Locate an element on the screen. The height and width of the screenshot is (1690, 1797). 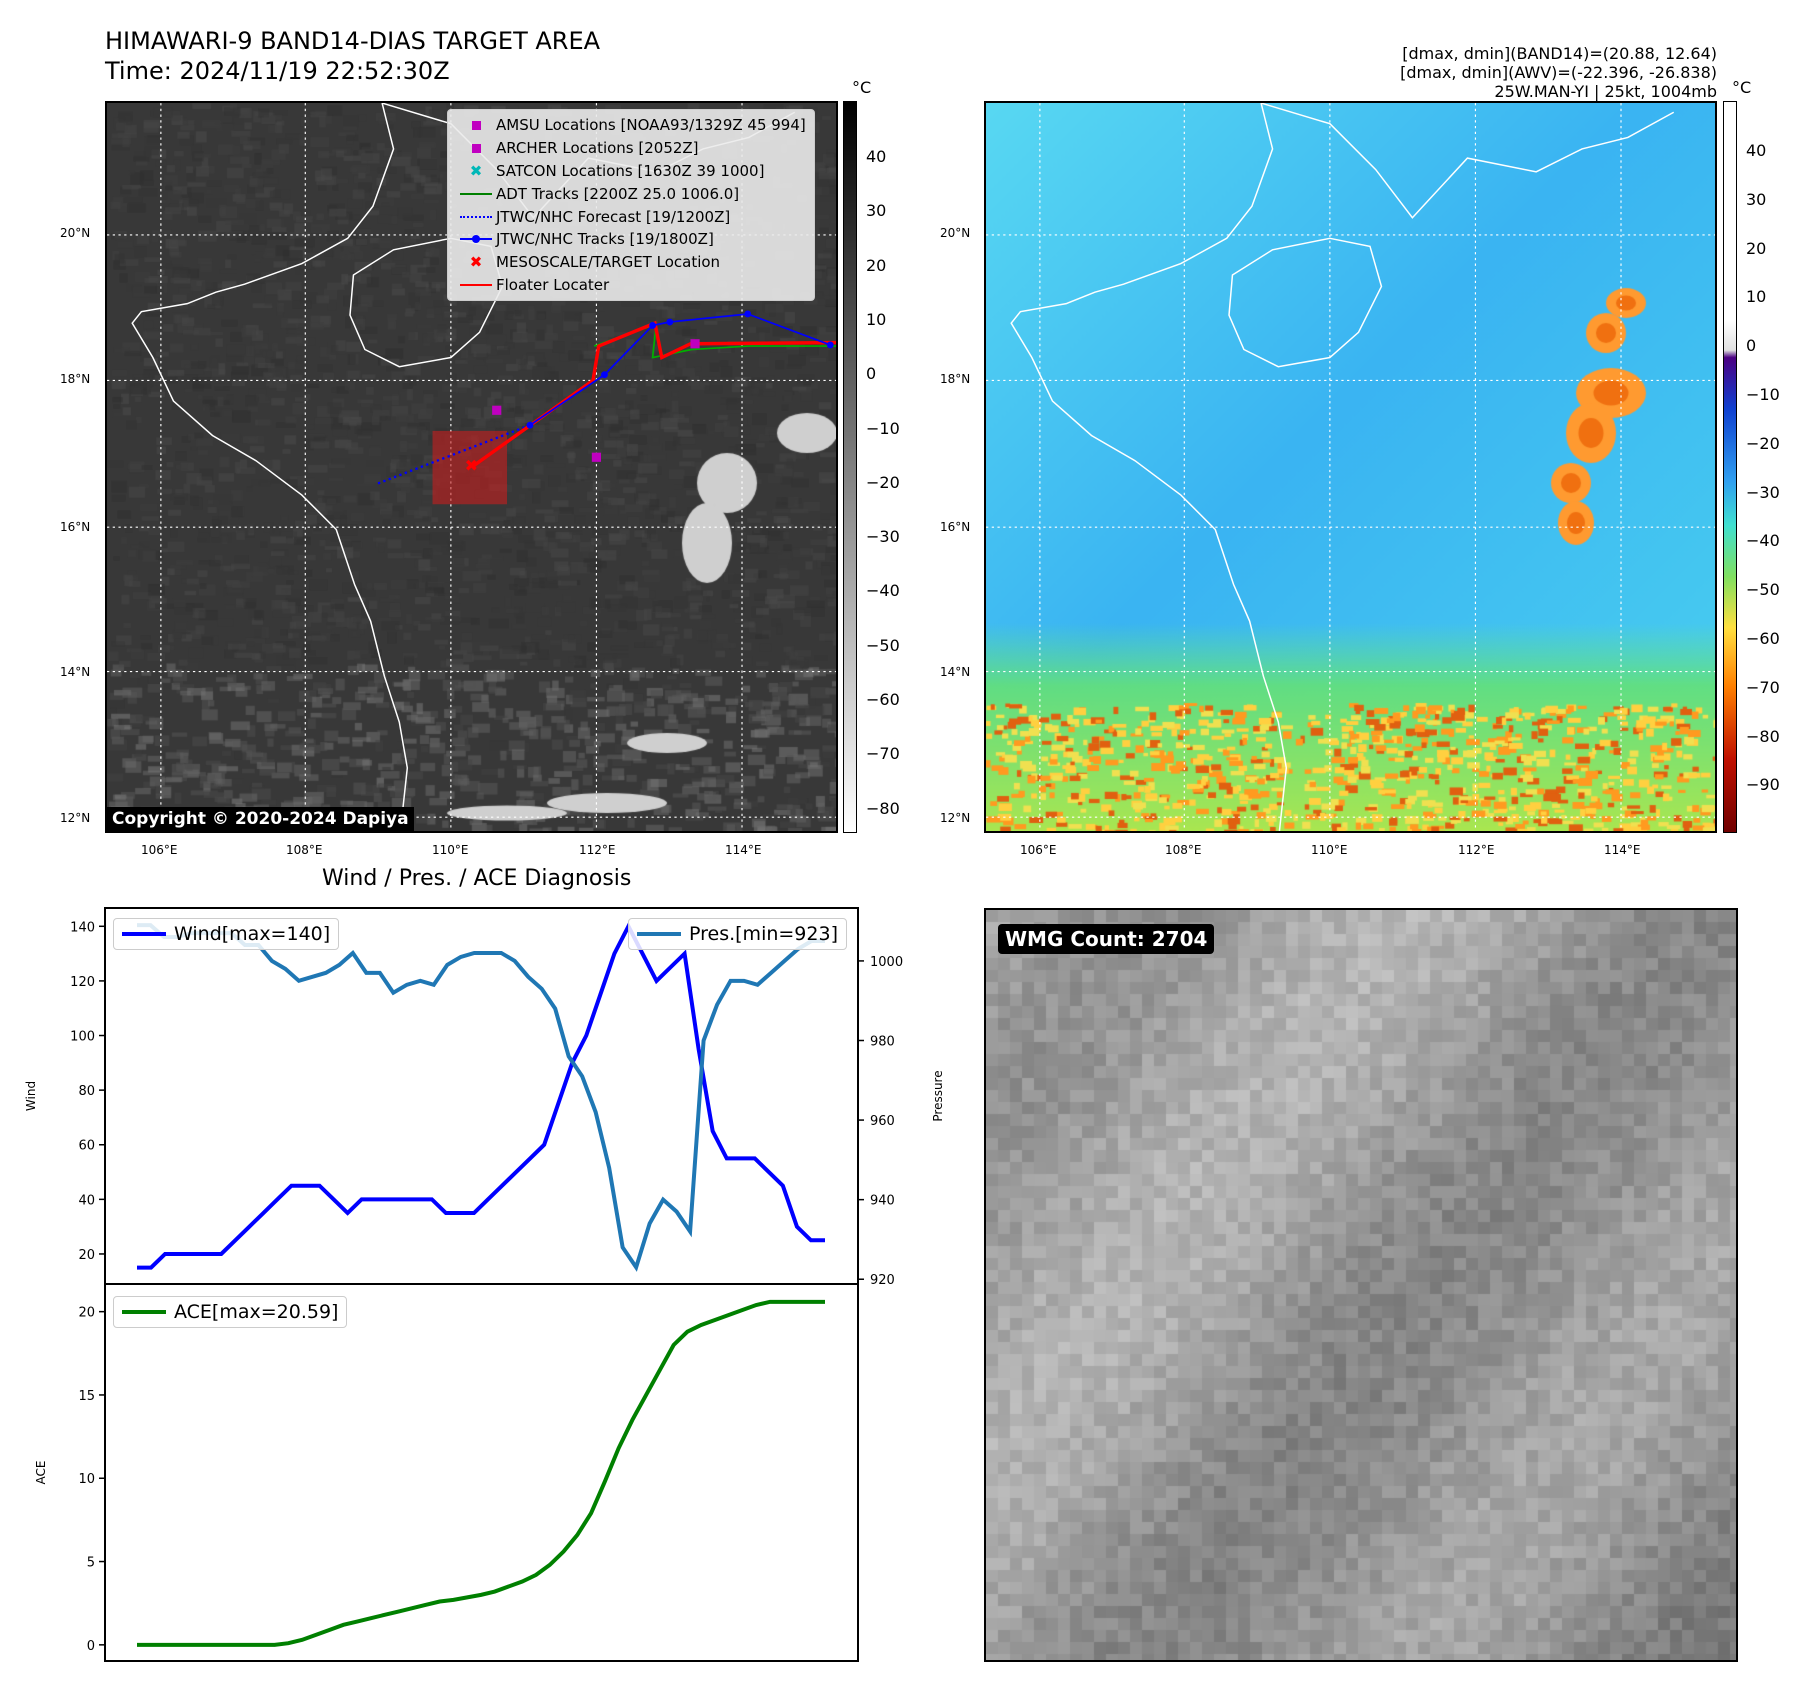
colorbar-tick: 0 is located at coordinates (1751, 346).